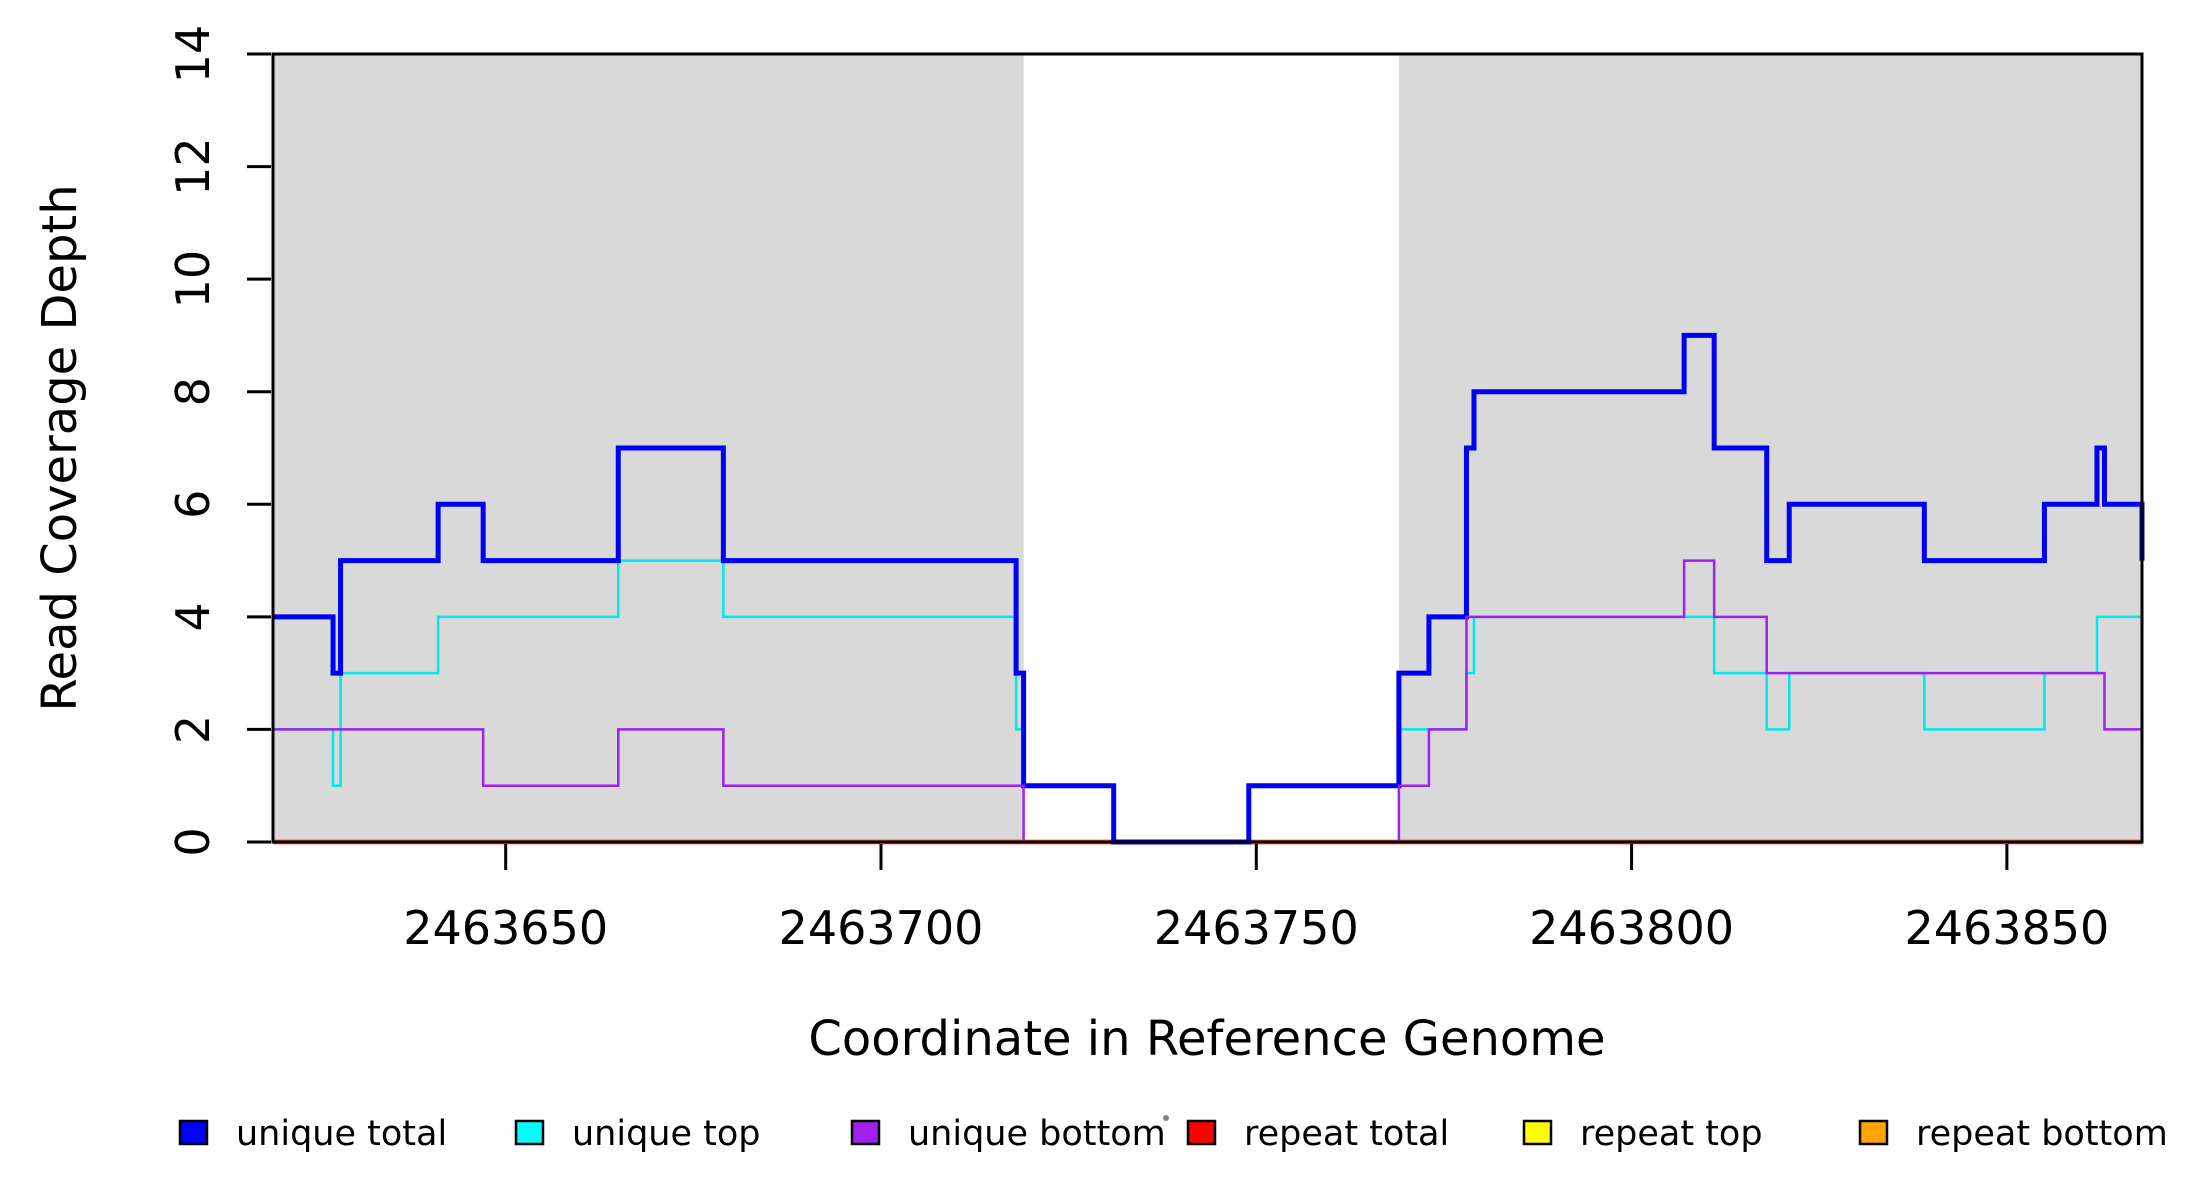 The height and width of the screenshot is (1200, 2200). What do you see at coordinates (529, 1132) in the screenshot?
I see `legend-swatch-unique-top` at bounding box center [529, 1132].